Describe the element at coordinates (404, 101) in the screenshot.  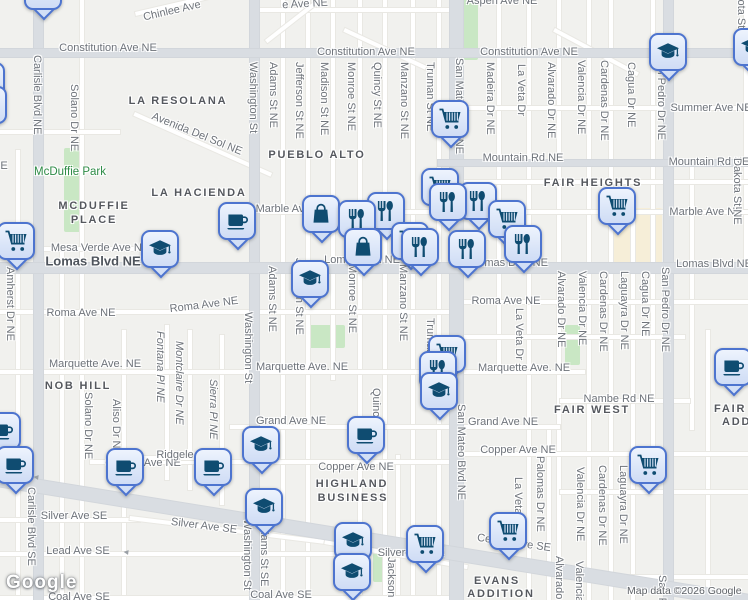
I see `street-label: Manzano St NE` at that location.